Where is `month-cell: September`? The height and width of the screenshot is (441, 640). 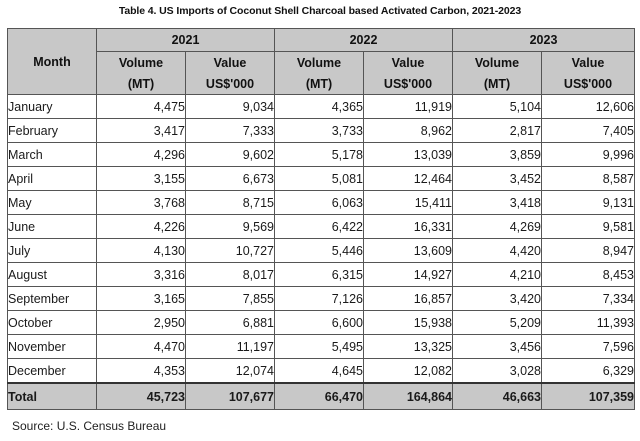
month-cell: September is located at coordinates (52, 298).